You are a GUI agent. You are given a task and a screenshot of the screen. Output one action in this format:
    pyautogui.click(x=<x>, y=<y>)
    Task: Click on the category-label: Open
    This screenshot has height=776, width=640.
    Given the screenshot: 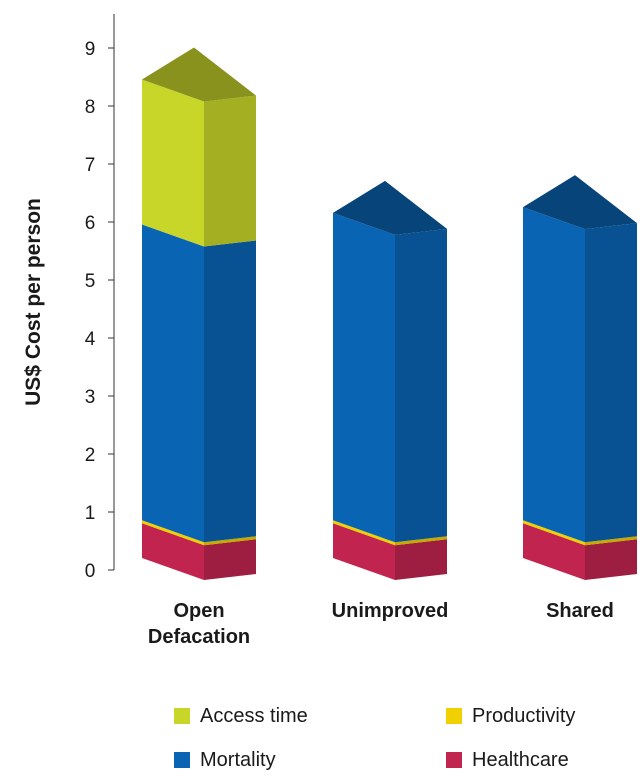 What is the action you would take?
    pyautogui.click(x=198, y=611)
    